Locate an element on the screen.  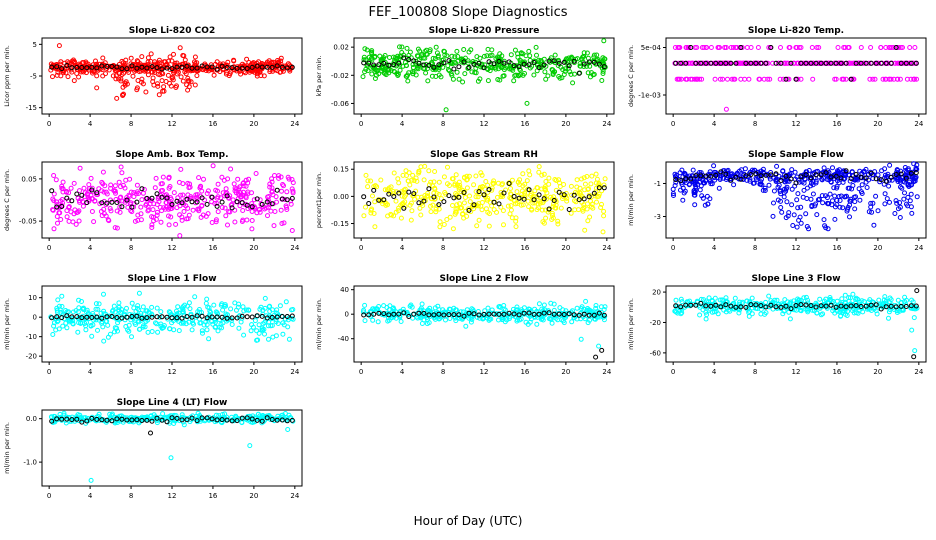
y-axis-title: percent1per min. is located at coordinates (319, 200).